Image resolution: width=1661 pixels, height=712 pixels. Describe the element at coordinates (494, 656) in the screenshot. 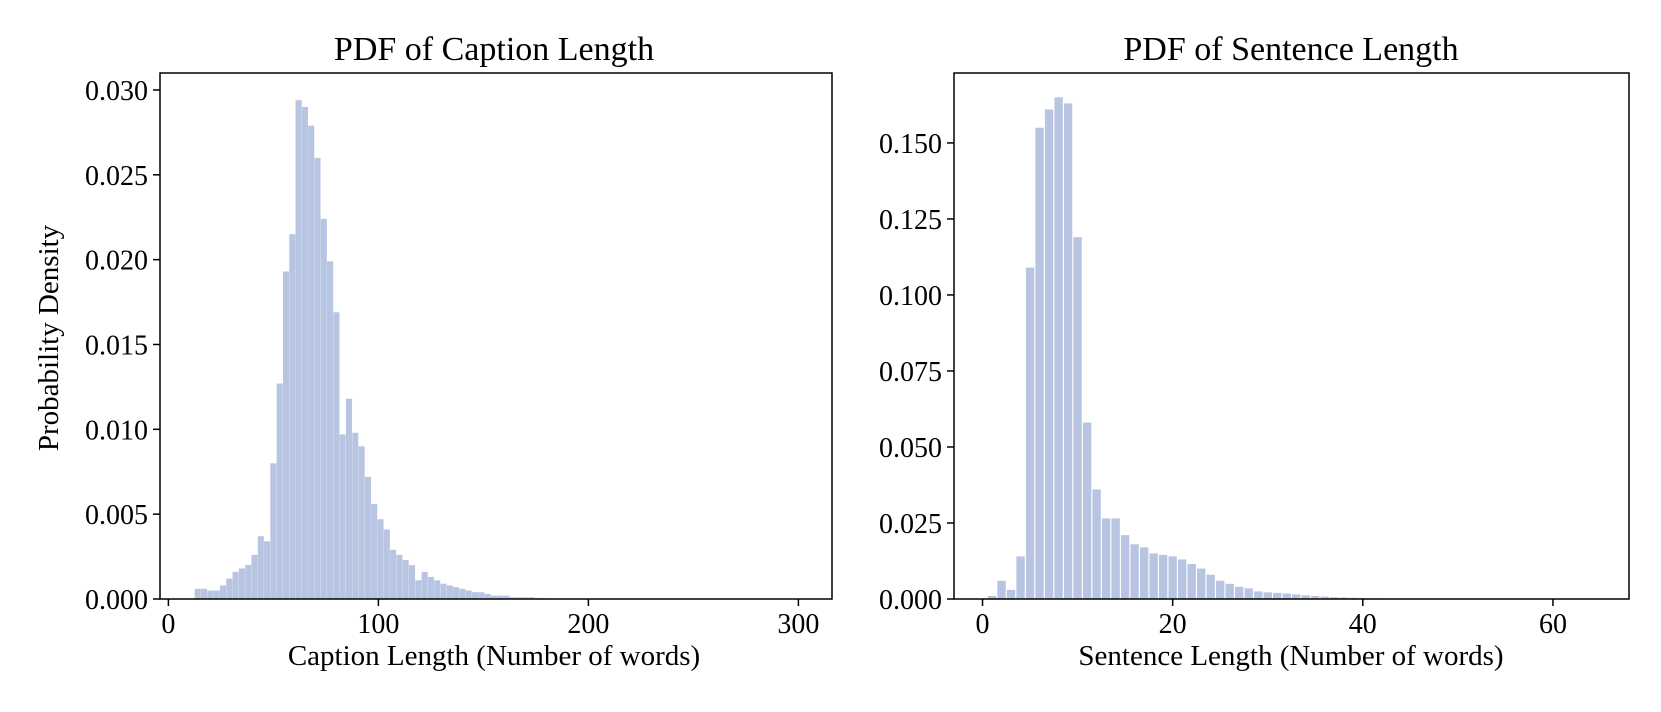

I see `x-axis-label: Caption Length (Number of words)` at that location.